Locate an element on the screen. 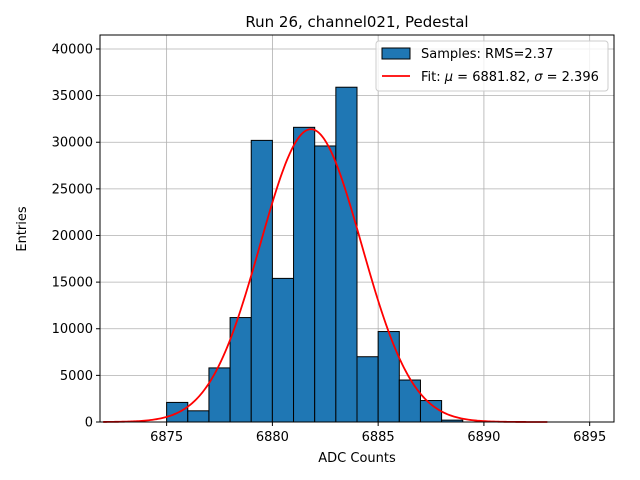  legend-fit-sigma-value: = 2.396 is located at coordinates (570, 77).